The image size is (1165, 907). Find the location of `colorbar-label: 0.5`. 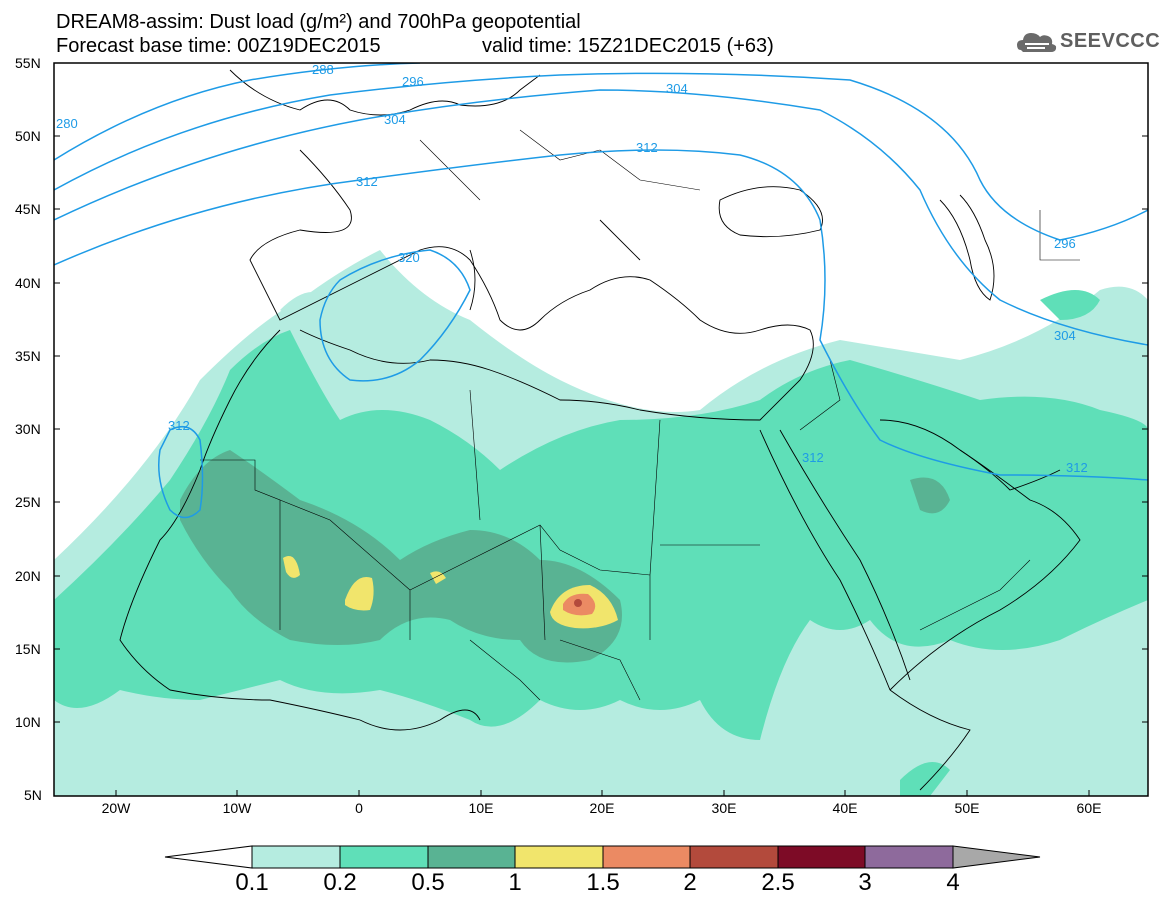

colorbar-label: 0.5 is located at coordinates (428, 882).